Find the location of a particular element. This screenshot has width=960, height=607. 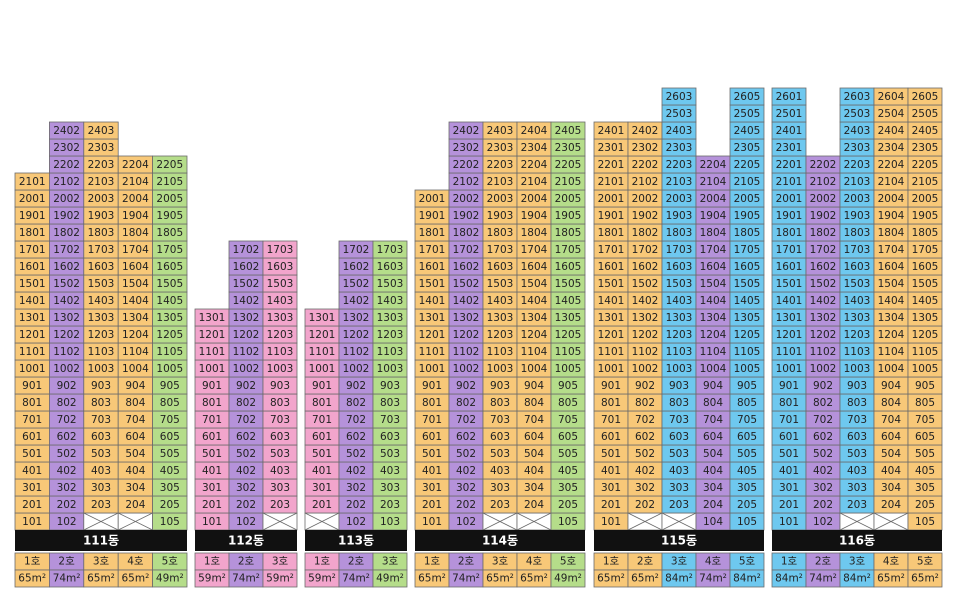

unit-number: 203 is located at coordinates (101, 505).